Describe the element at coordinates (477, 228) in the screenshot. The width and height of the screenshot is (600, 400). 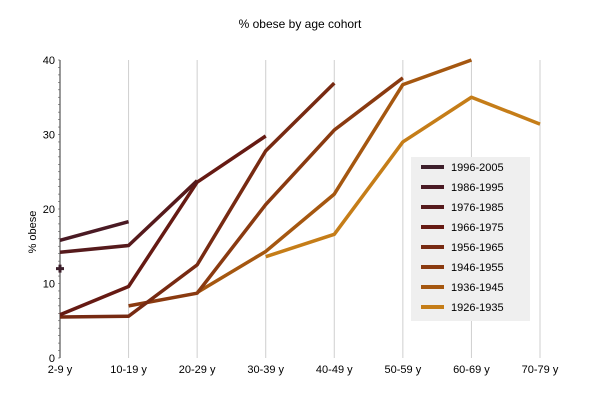
I see `legend-label: 1966-1975` at that location.